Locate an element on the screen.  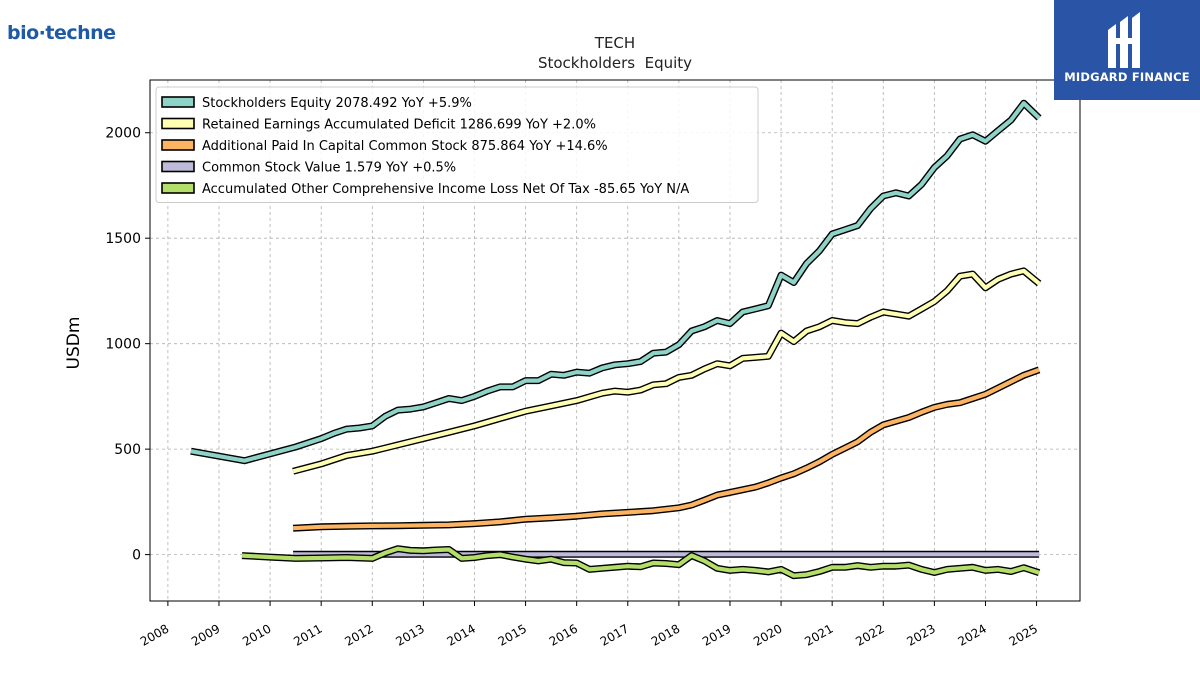
y-axis-label: USDm is located at coordinates (74, 343).